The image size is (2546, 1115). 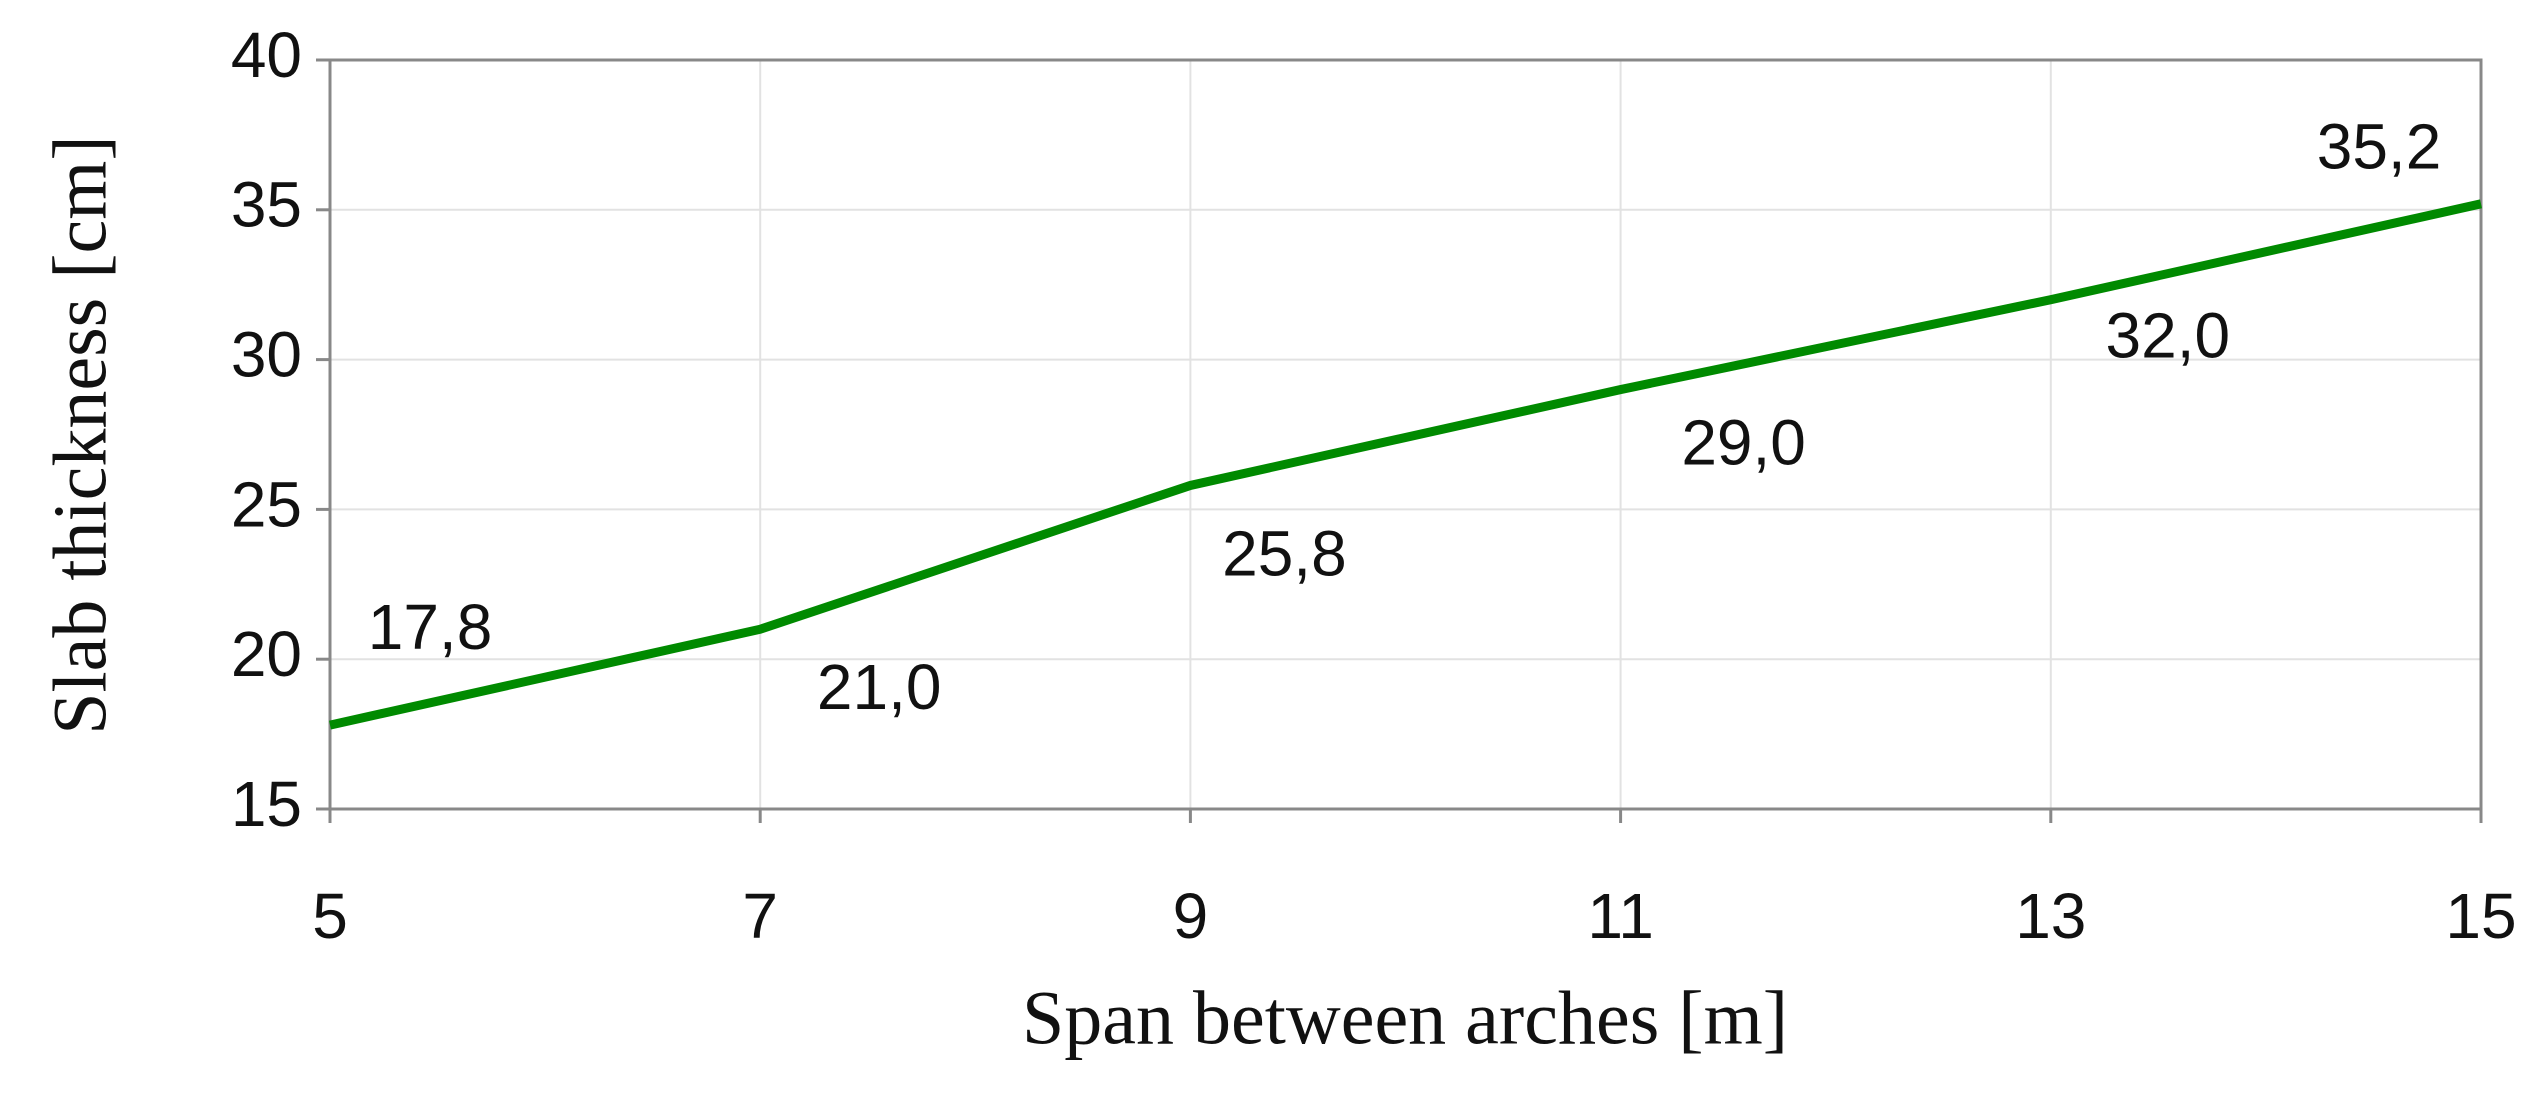 I want to click on y-tick-label: 20, so click(x=266, y=654).